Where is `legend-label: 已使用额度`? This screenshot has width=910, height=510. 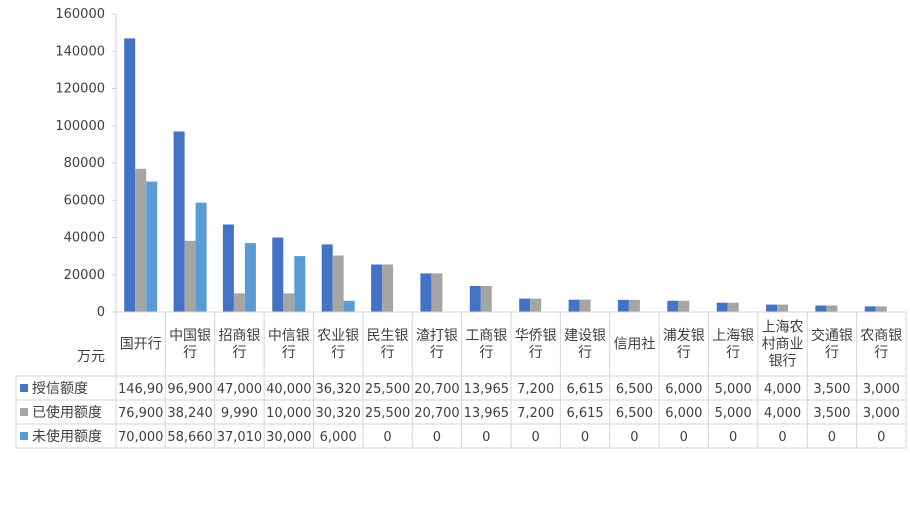
legend-label: 已使用额度 is located at coordinates (67, 412).